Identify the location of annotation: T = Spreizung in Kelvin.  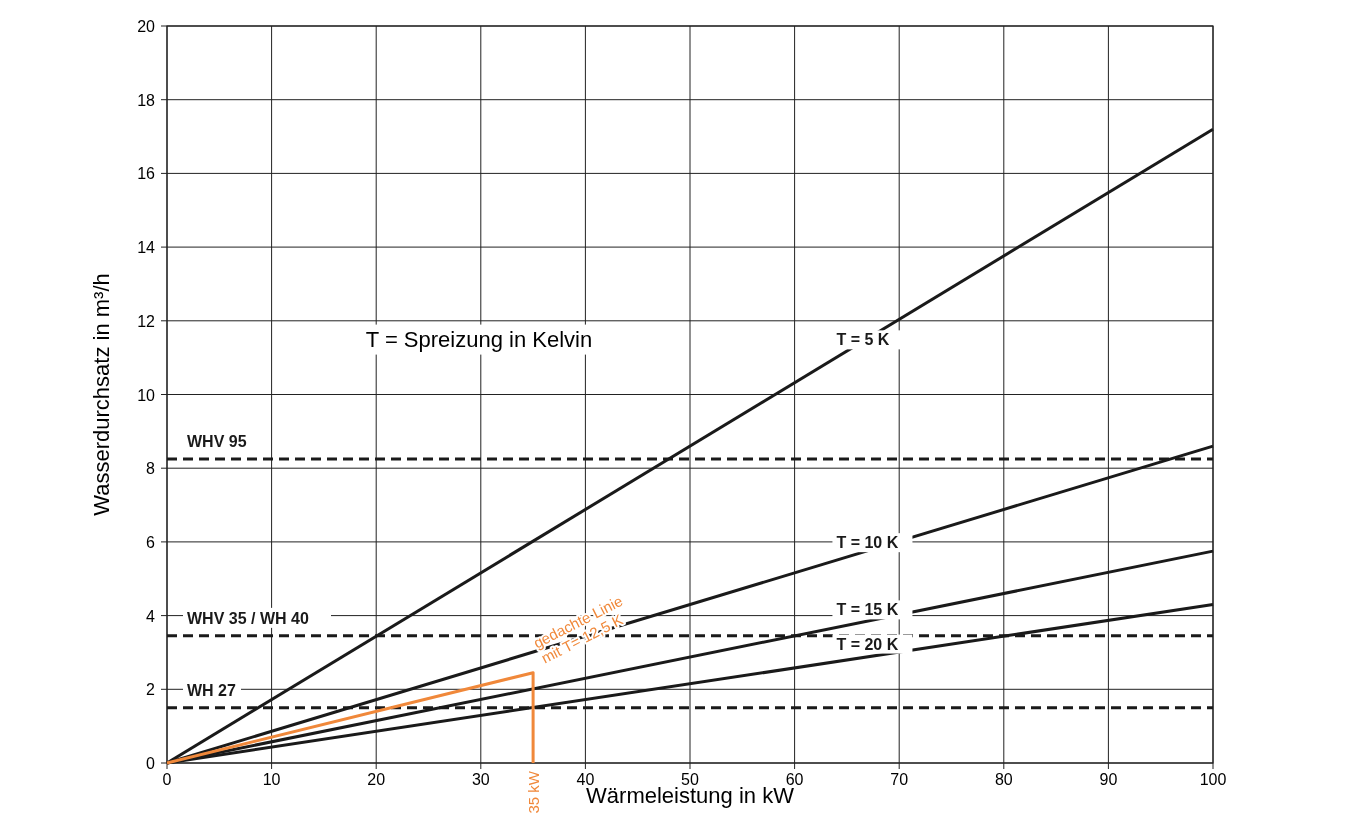
(479, 339).